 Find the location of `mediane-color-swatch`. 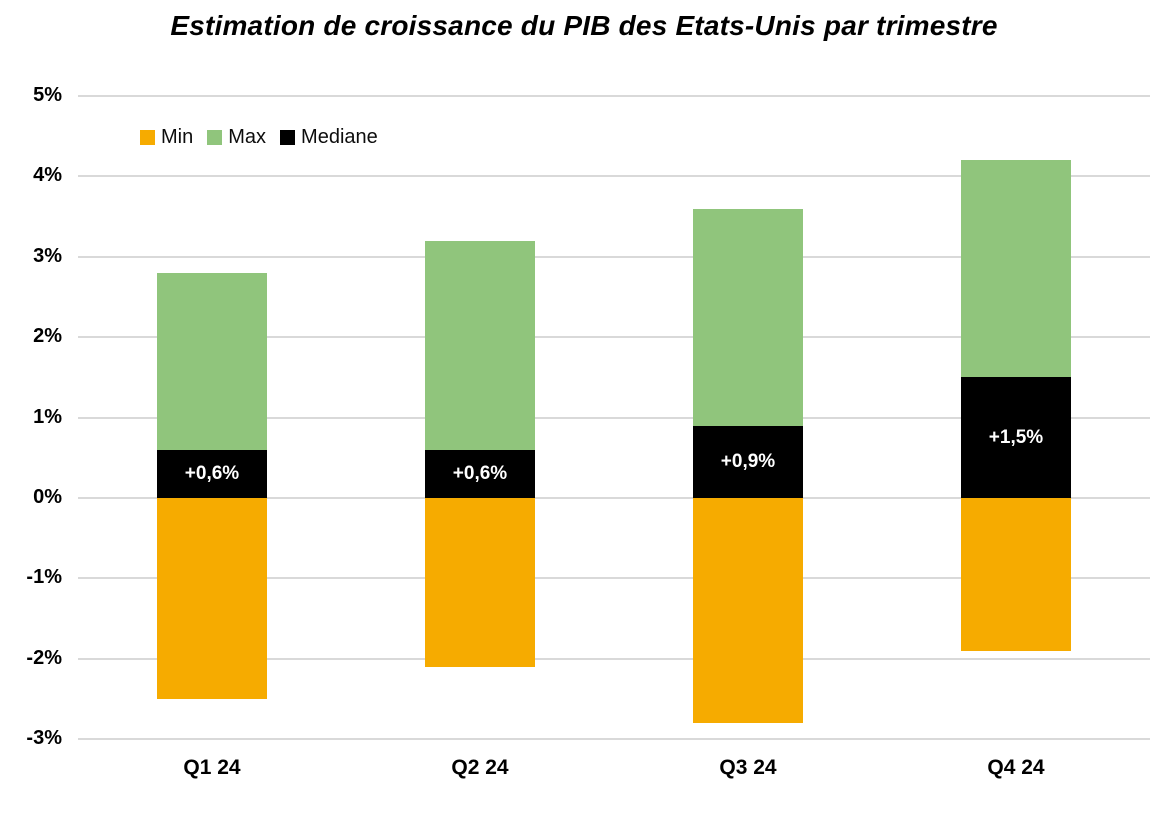

mediane-color-swatch is located at coordinates (288, 137).